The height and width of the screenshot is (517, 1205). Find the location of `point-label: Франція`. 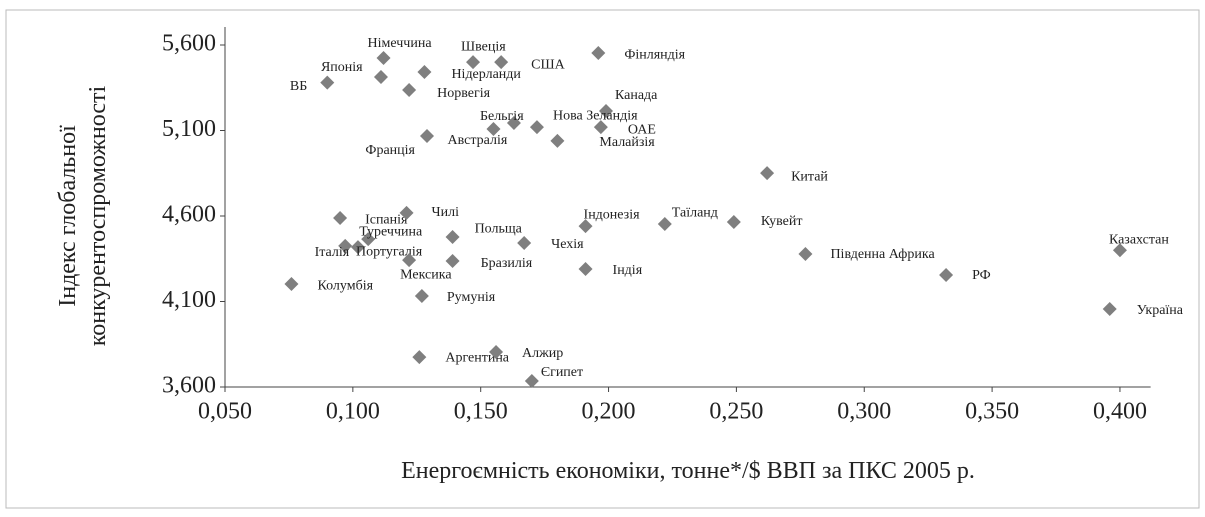

point-label: Франція is located at coordinates (390, 150).